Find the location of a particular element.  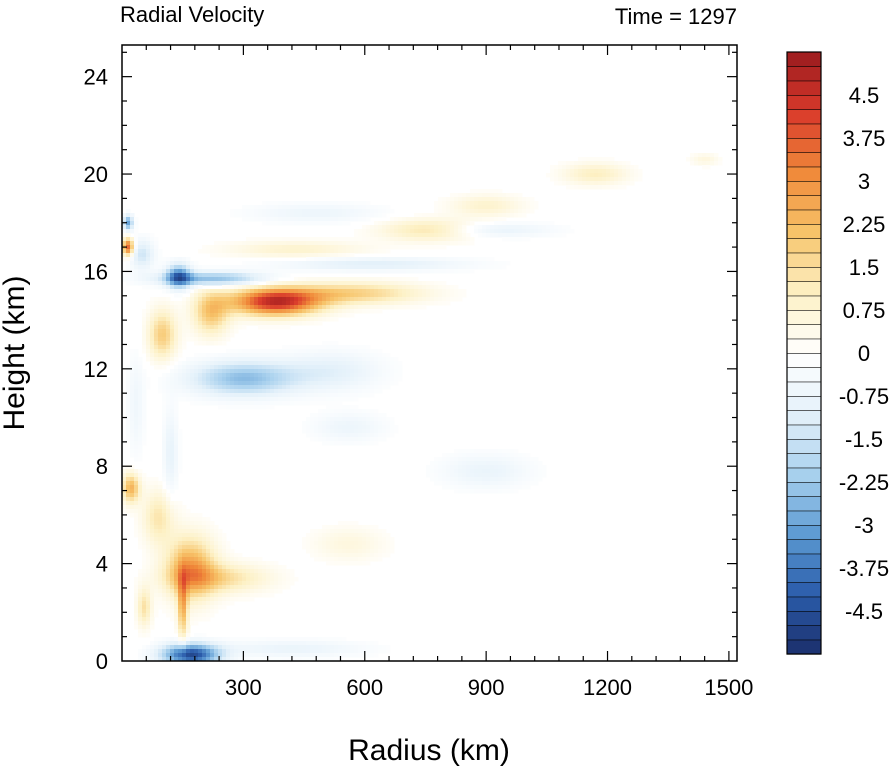

y-tick-label: 0 is located at coordinates (102, 661).